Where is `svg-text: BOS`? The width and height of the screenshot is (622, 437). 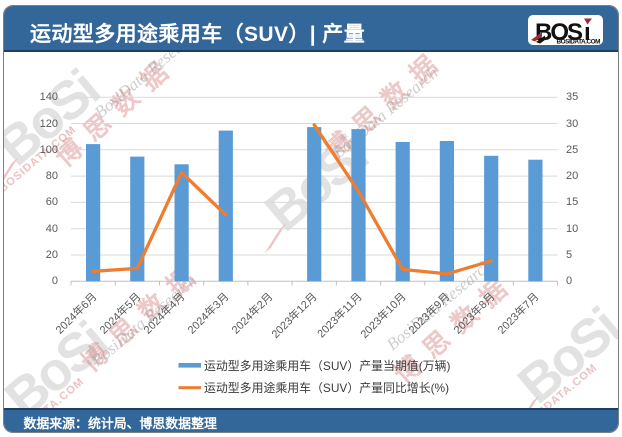
svg-text: BOS is located at coordinates (559, 32).